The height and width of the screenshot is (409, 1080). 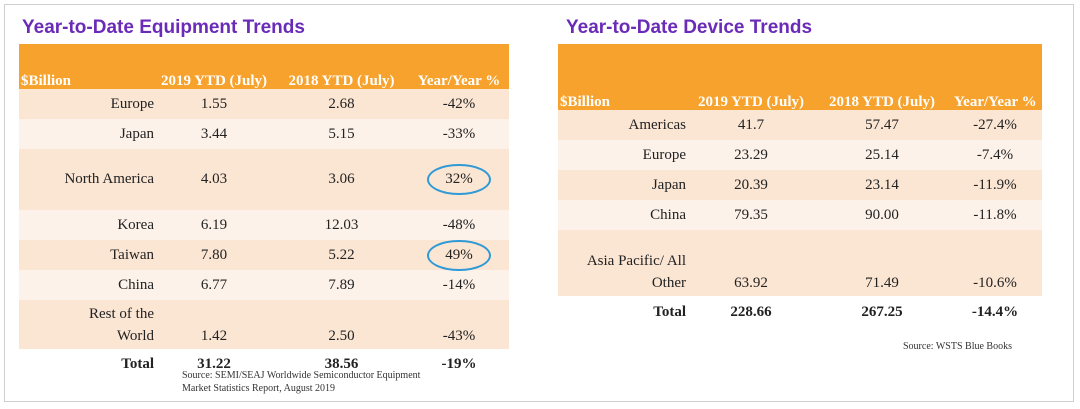 What do you see at coordinates (341, 104) in the screenshot?
I see `cell-2018: 2.68` at bounding box center [341, 104].